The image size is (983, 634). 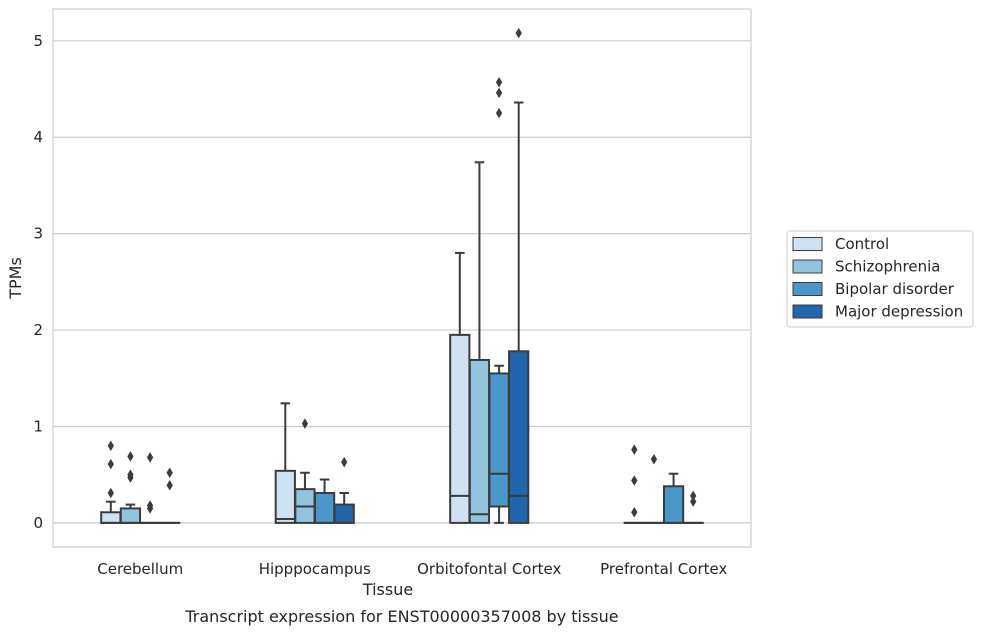 I want to click on legend-item-major-depression-label: Major depression, so click(x=899, y=312).